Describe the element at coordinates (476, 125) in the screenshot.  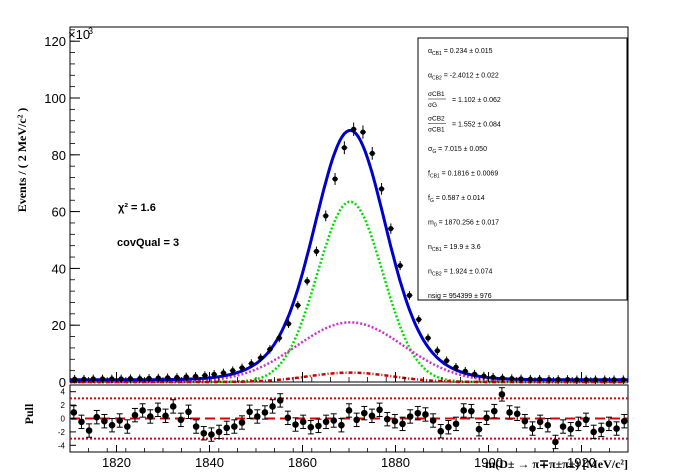
I see `fit-parameter-value: = 1.552 ± 0.084` at that location.